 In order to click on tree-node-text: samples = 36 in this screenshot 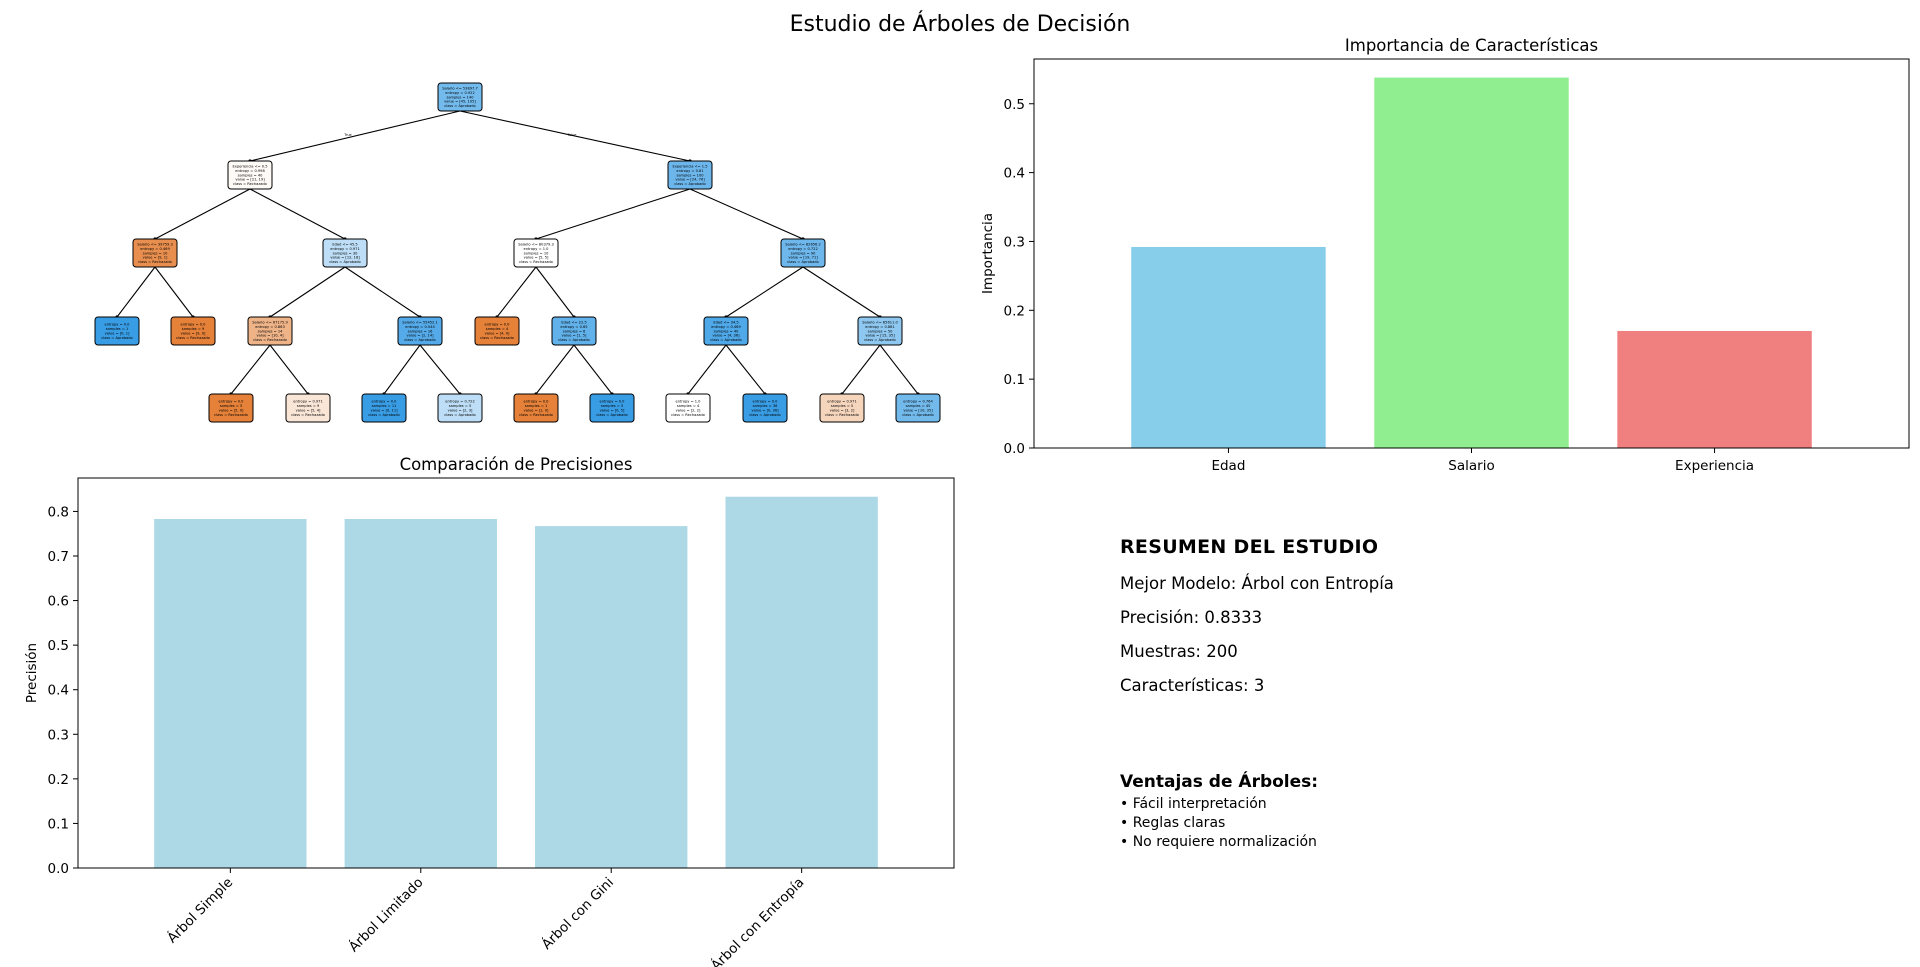, I will do `click(766, 406)`.